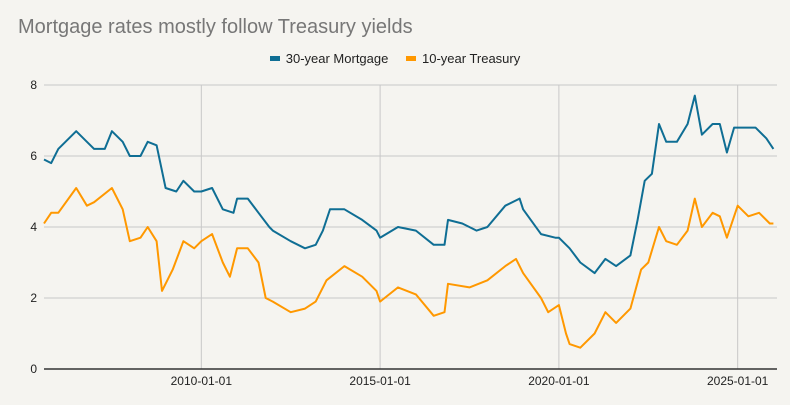 Image resolution: width=790 pixels, height=405 pixels. What do you see at coordinates (33, 298) in the screenshot?
I see `y-tick-label: 2` at bounding box center [33, 298].